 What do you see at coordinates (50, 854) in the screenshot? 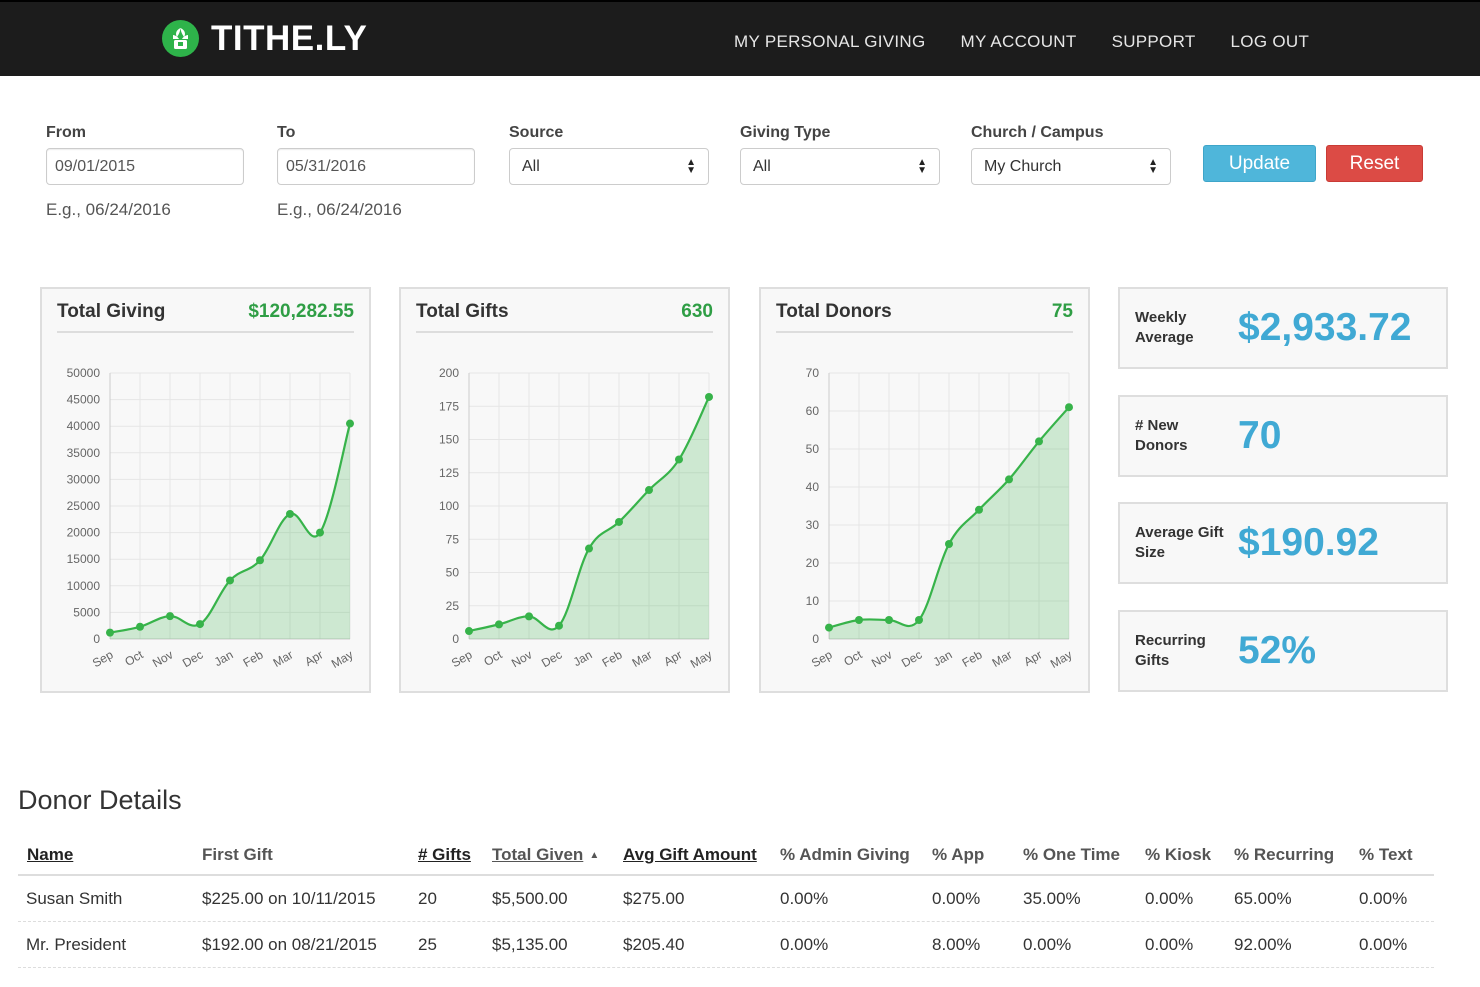
I see `col-name-header: Name` at bounding box center [50, 854].